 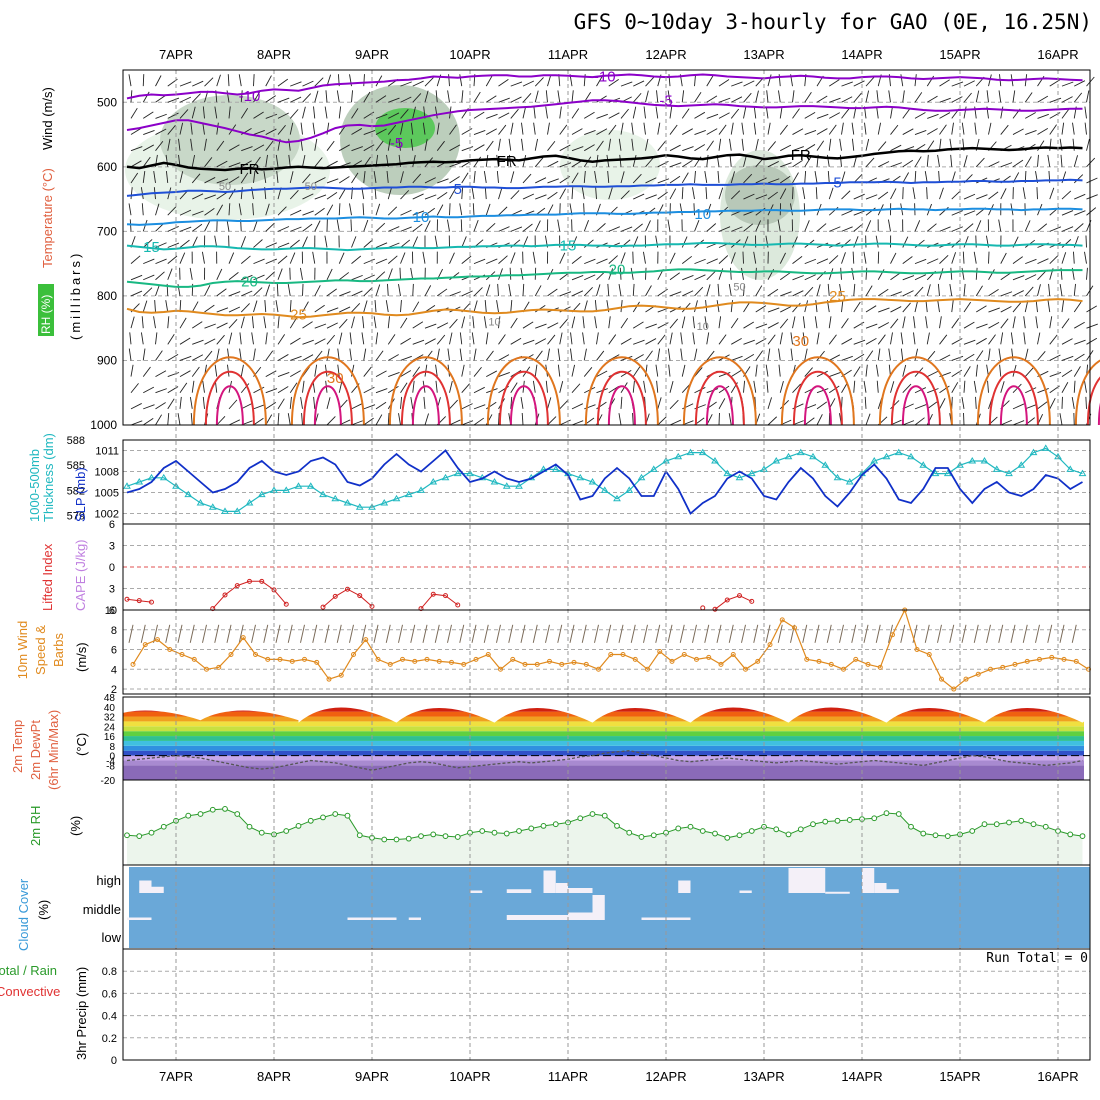 I want to click on isotherm-hot, so click(x=1013, y=405).